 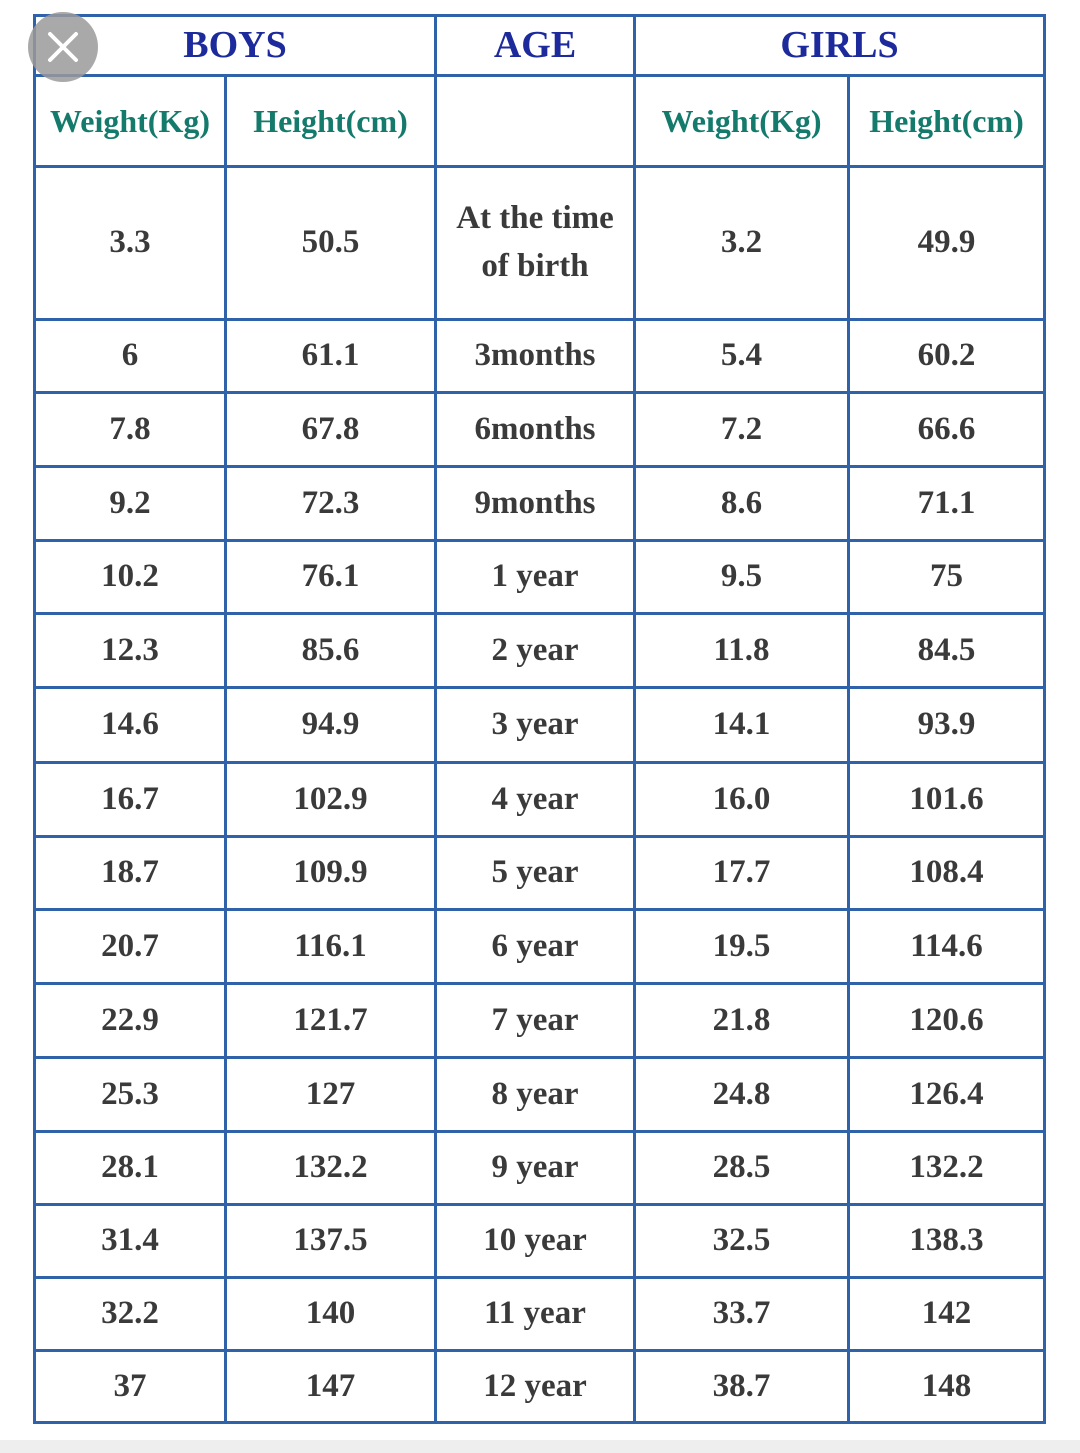 I want to click on table-cell: 6 year, so click(x=535, y=946).